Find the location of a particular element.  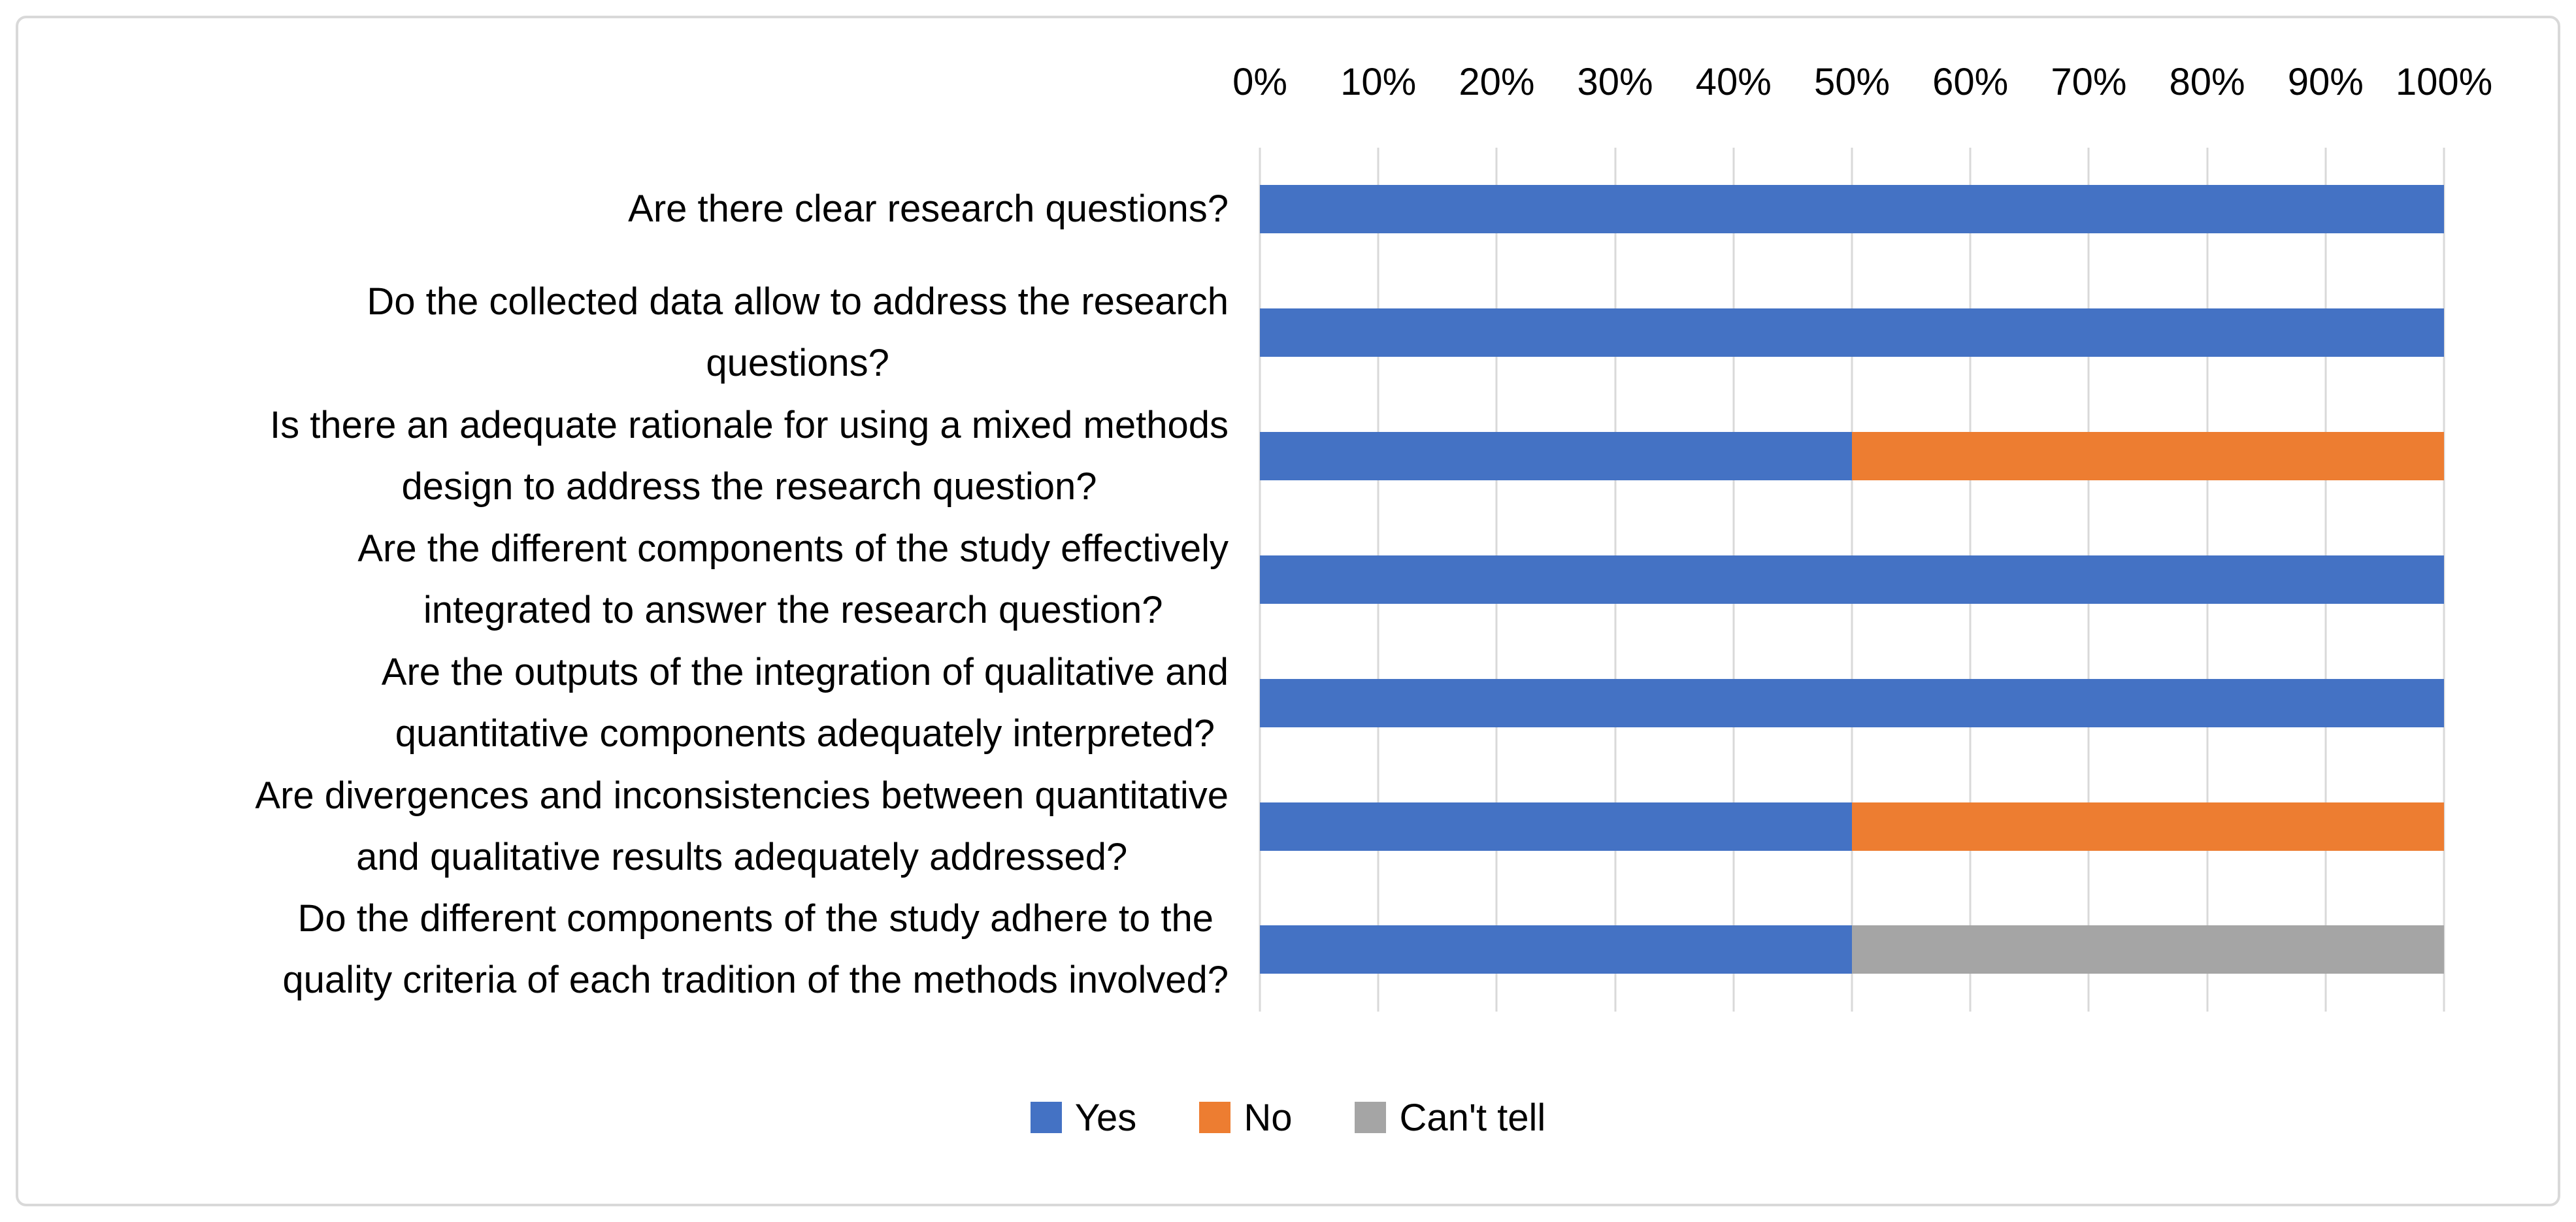

x-axis-tick-label: 100% is located at coordinates (2444, 82).